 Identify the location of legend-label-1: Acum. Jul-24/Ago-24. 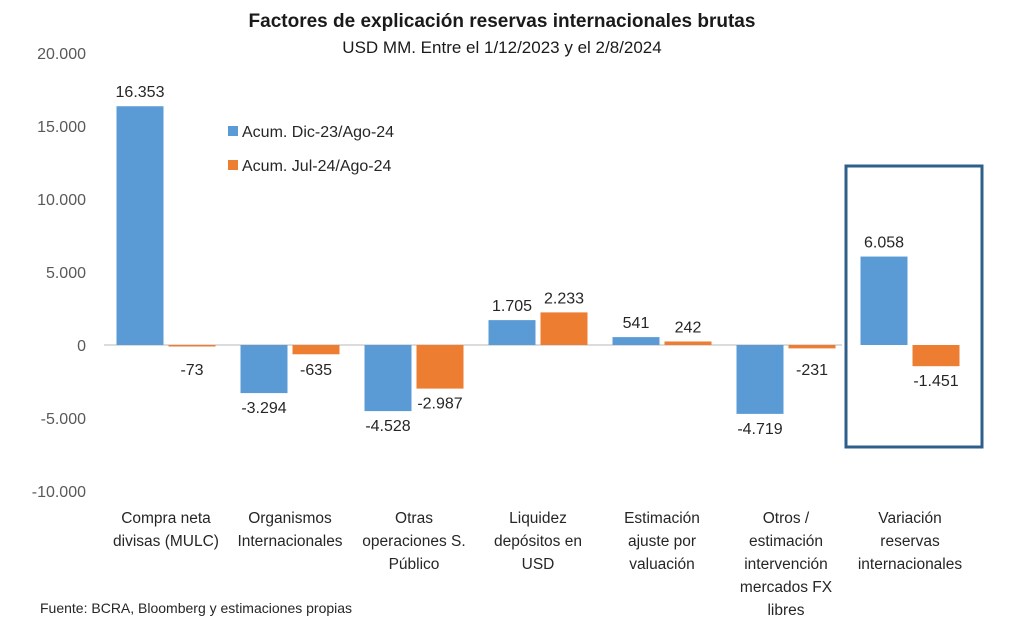
(317, 166).